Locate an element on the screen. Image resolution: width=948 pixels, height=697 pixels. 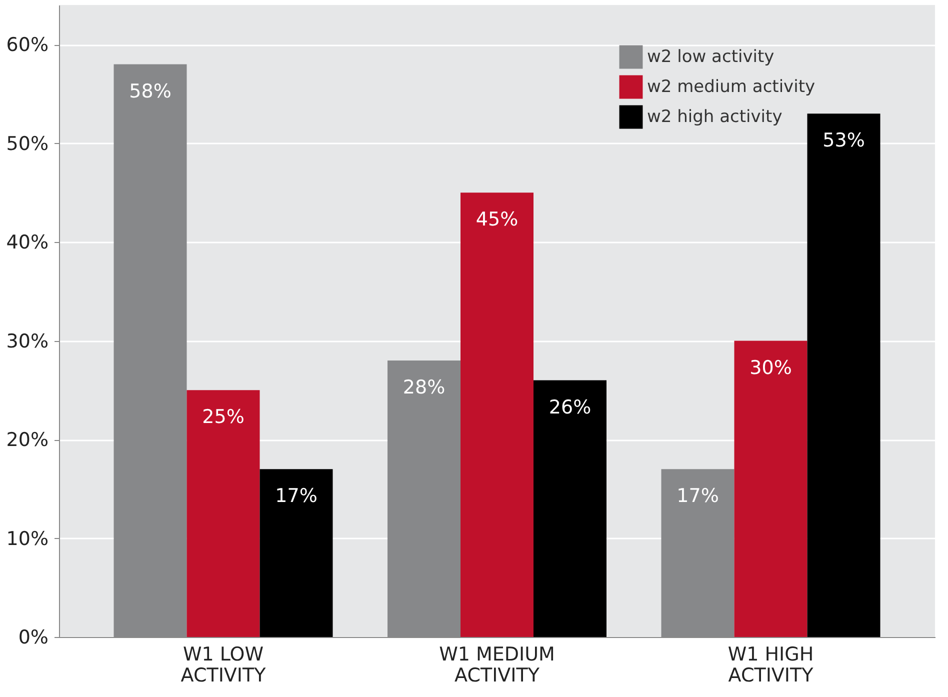
x-tick-label: W1 MEDIUM ACTIVITY is located at coordinates (497, 665).